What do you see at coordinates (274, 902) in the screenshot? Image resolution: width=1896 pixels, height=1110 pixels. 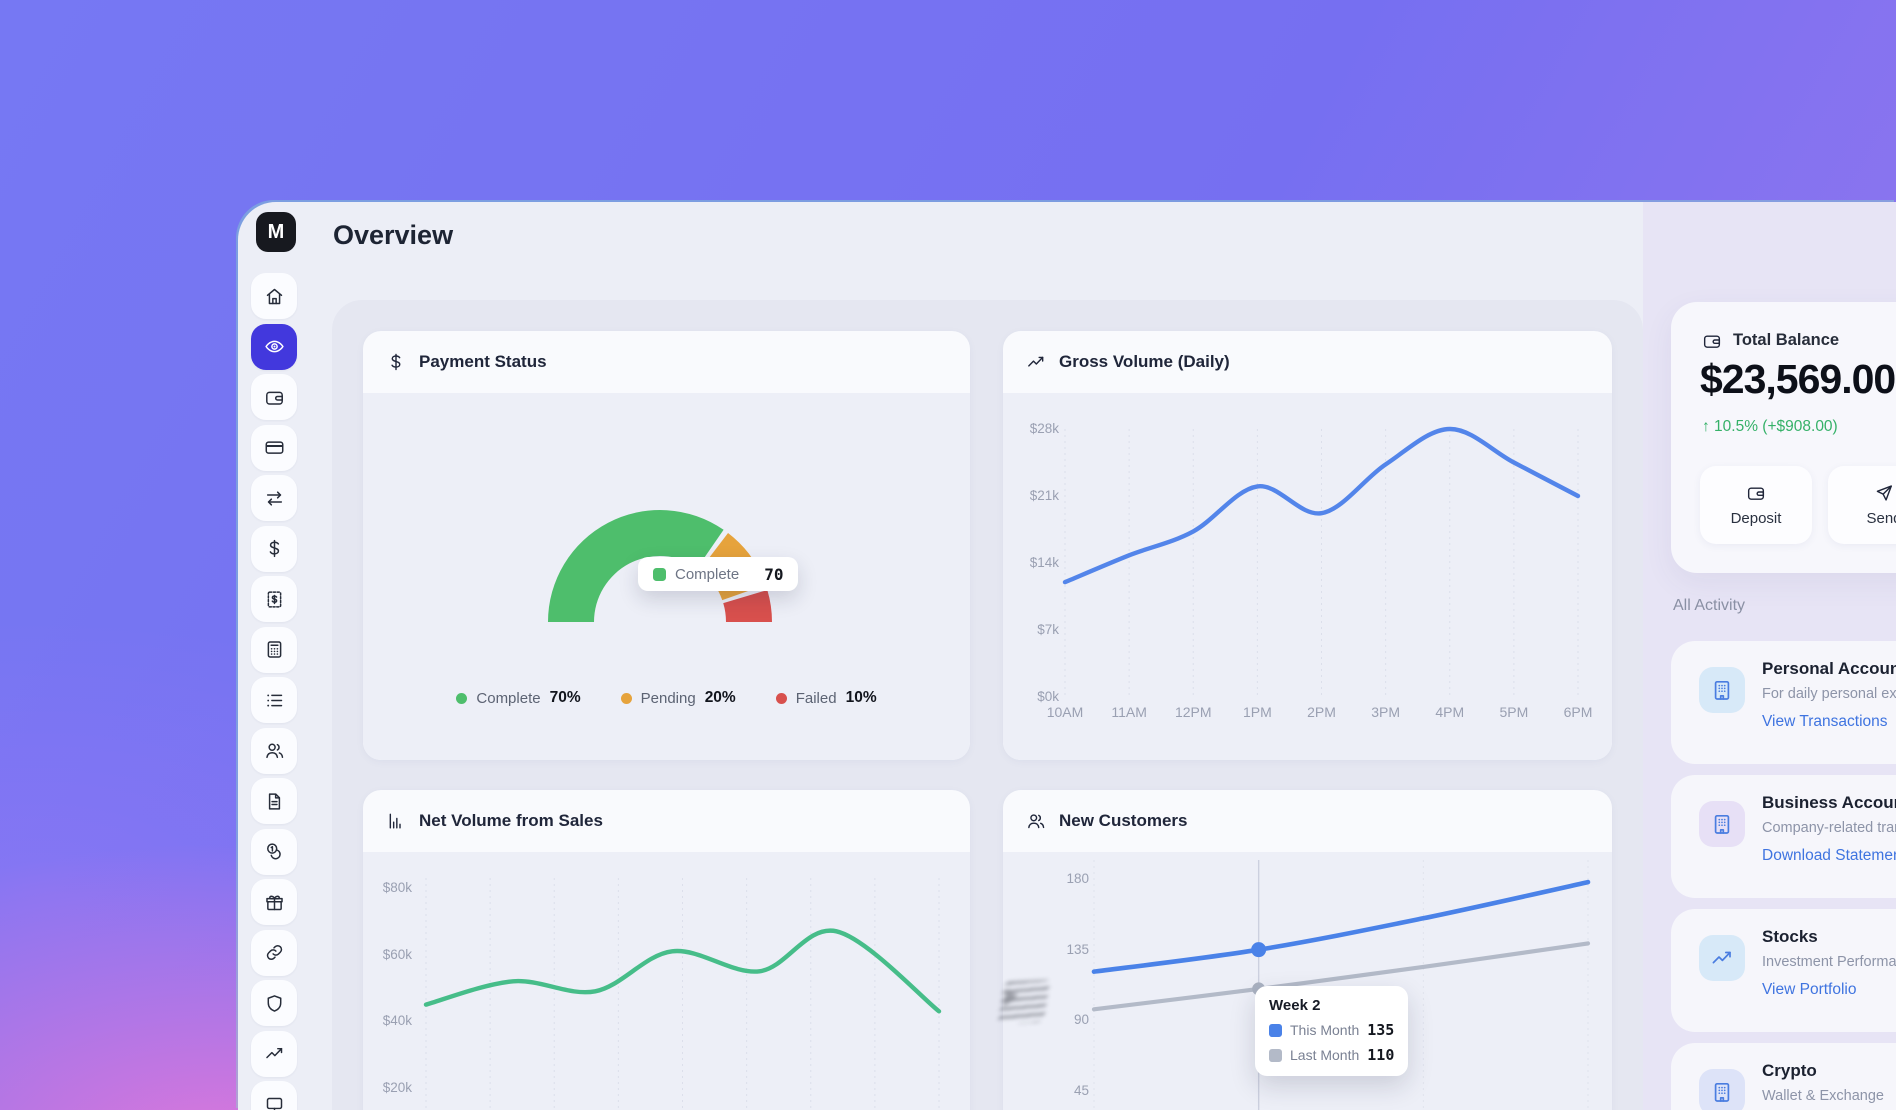 I see `sidebar-item-gift` at bounding box center [274, 902].